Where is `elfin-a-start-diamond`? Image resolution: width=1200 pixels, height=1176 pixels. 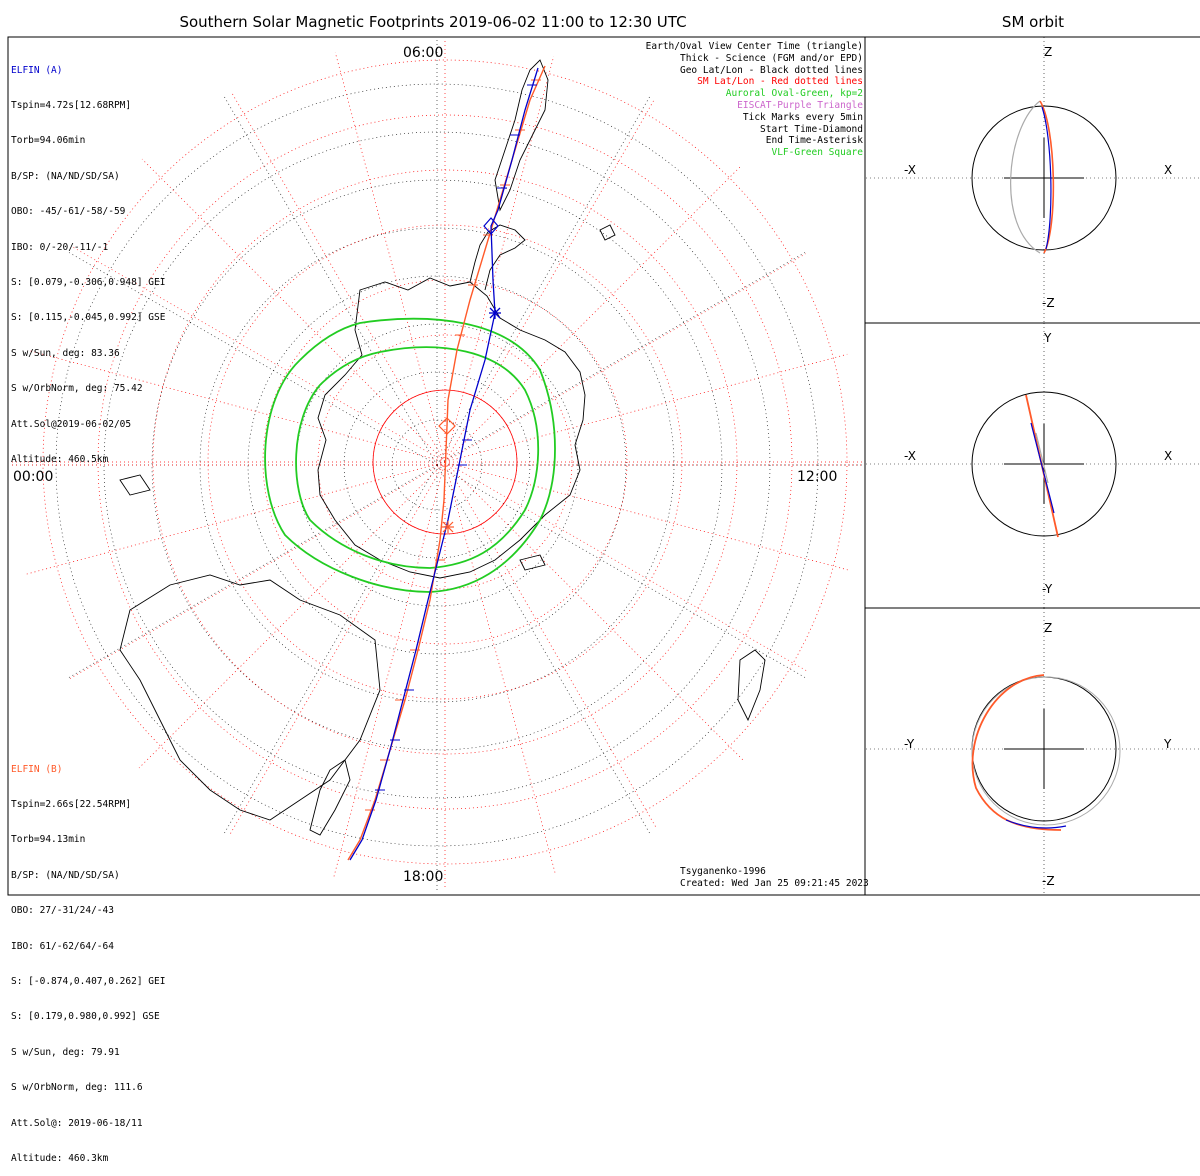 elfin-a-start-diamond is located at coordinates (491, 226).